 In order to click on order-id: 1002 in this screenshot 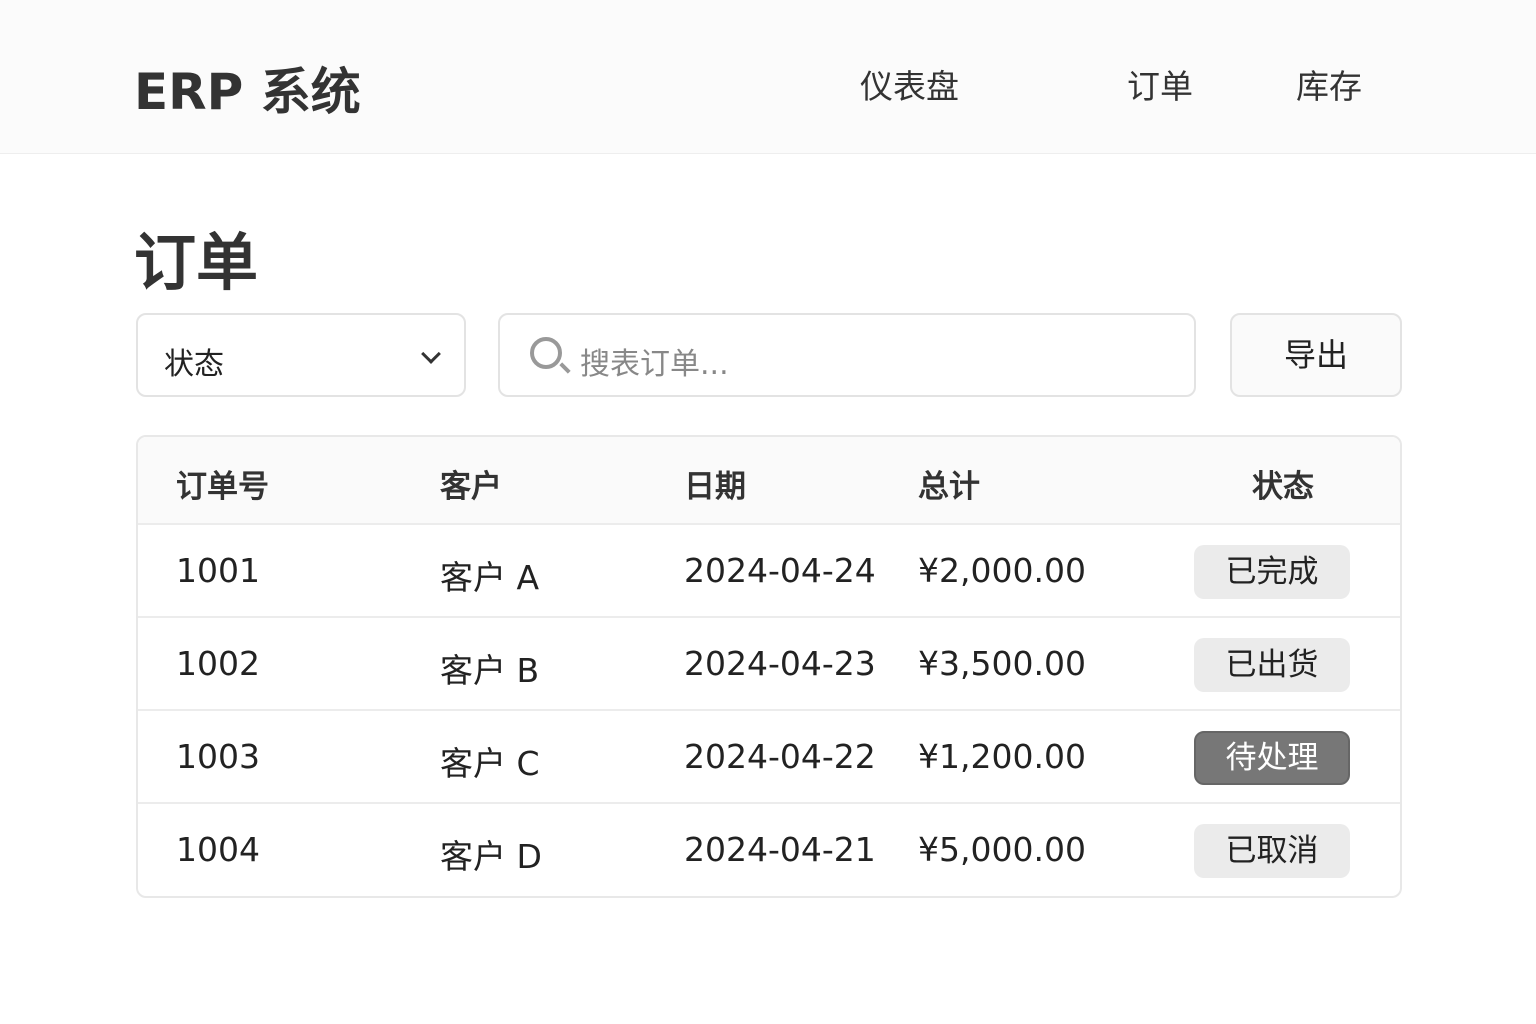, I will do `click(218, 663)`.